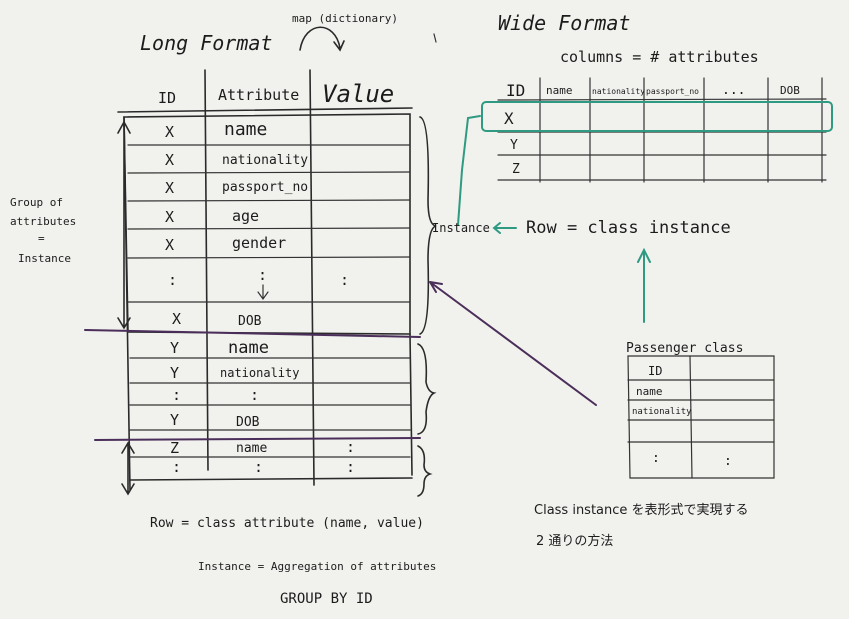 This screenshot has height=619, width=849. I want to click on passenger-class-rows: ID name nationality : :, so click(682, 416).